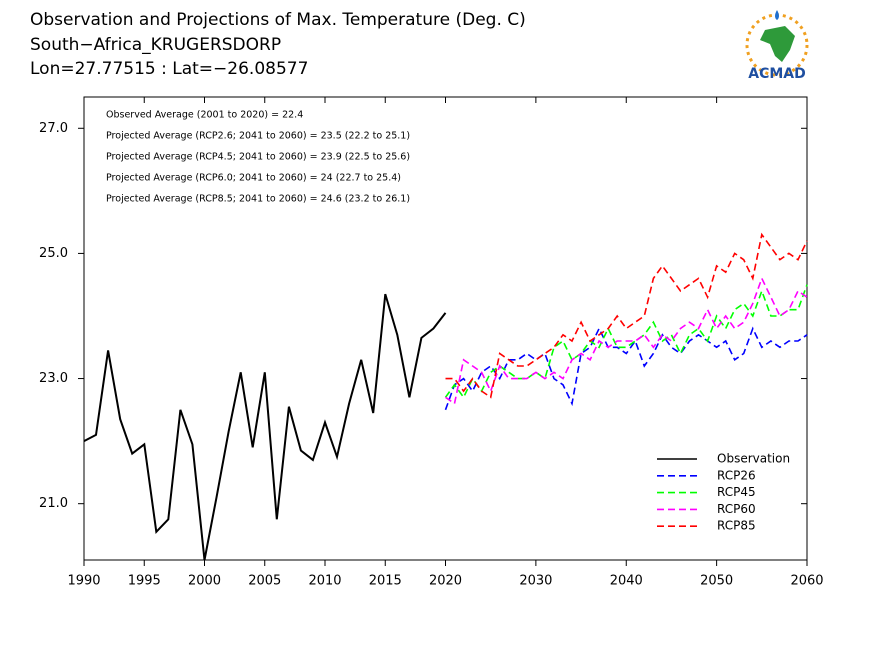 The image size is (879, 659). What do you see at coordinates (385, 581) in the screenshot?
I see `x-tick-label: 2015` at bounding box center [385, 581].